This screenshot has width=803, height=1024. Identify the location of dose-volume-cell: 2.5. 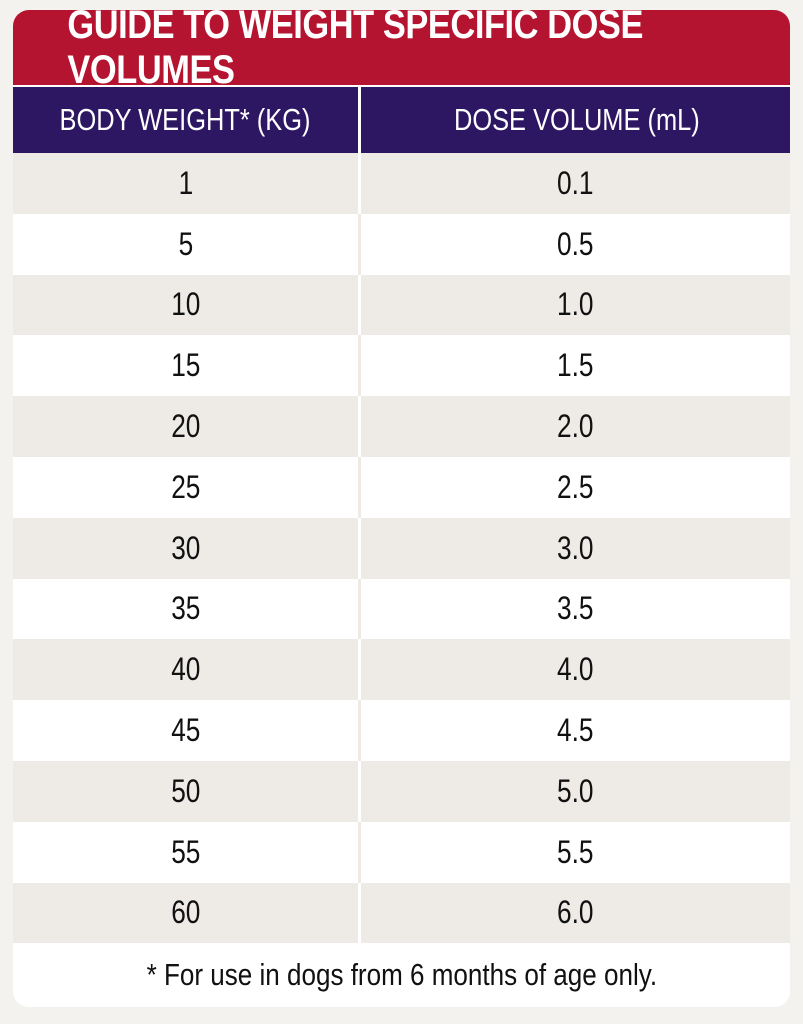
(575, 486).